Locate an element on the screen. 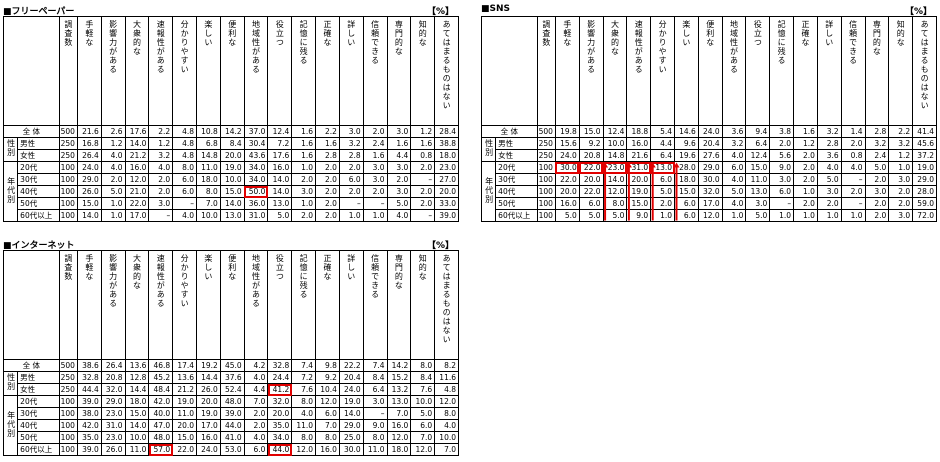  data-cell: 20.4 is located at coordinates (351, 377).